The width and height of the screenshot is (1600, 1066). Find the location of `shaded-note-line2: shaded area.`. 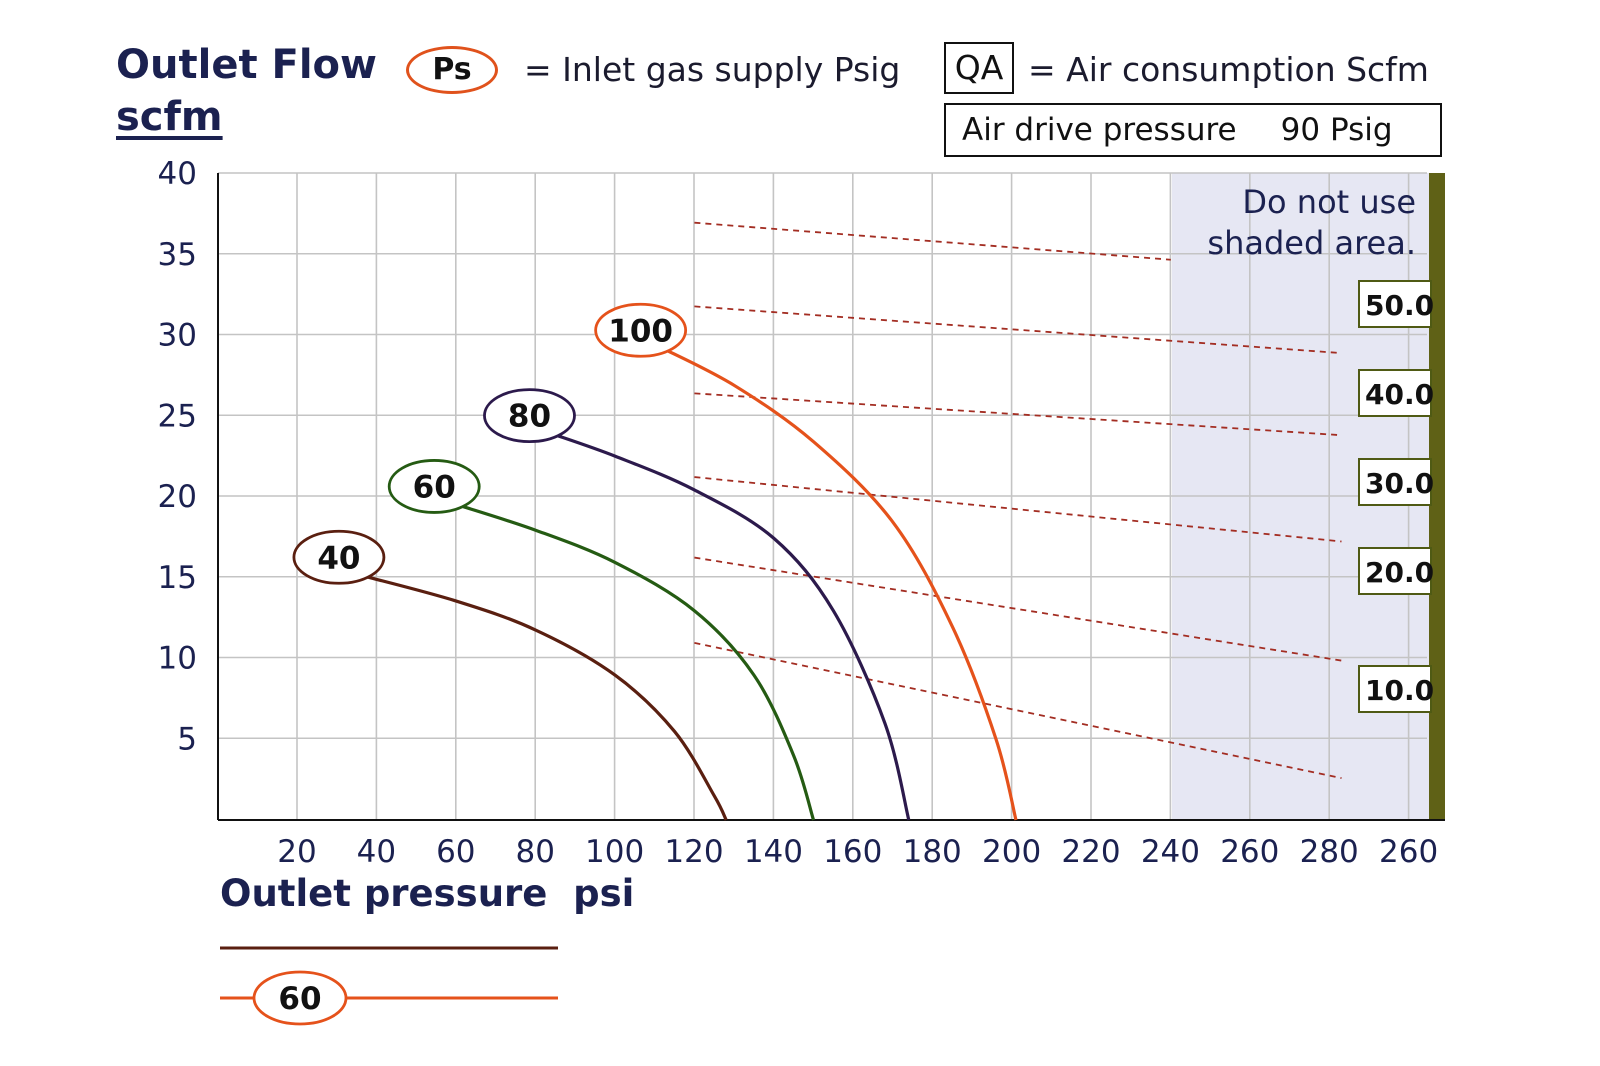

shaded-note-line2: shaded area. is located at coordinates (1311, 243).